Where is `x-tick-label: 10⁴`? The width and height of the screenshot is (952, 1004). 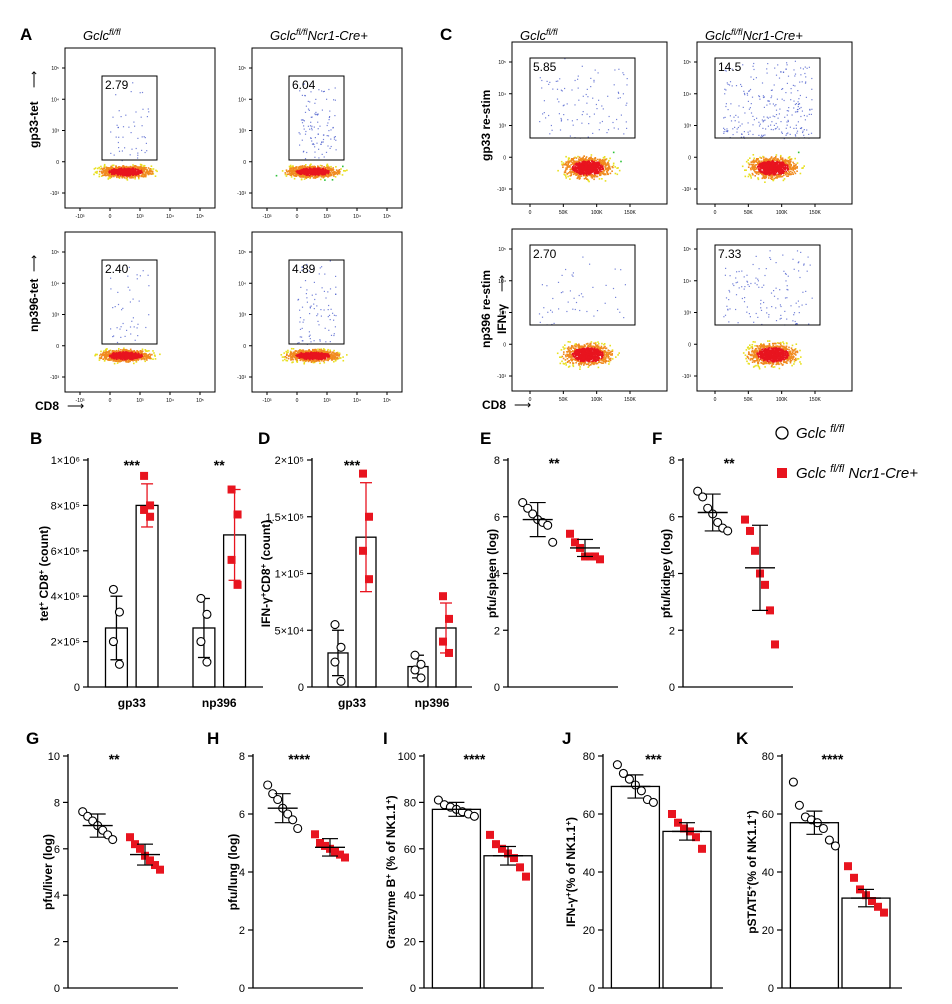 x-tick-label: 10⁴ is located at coordinates (170, 401).